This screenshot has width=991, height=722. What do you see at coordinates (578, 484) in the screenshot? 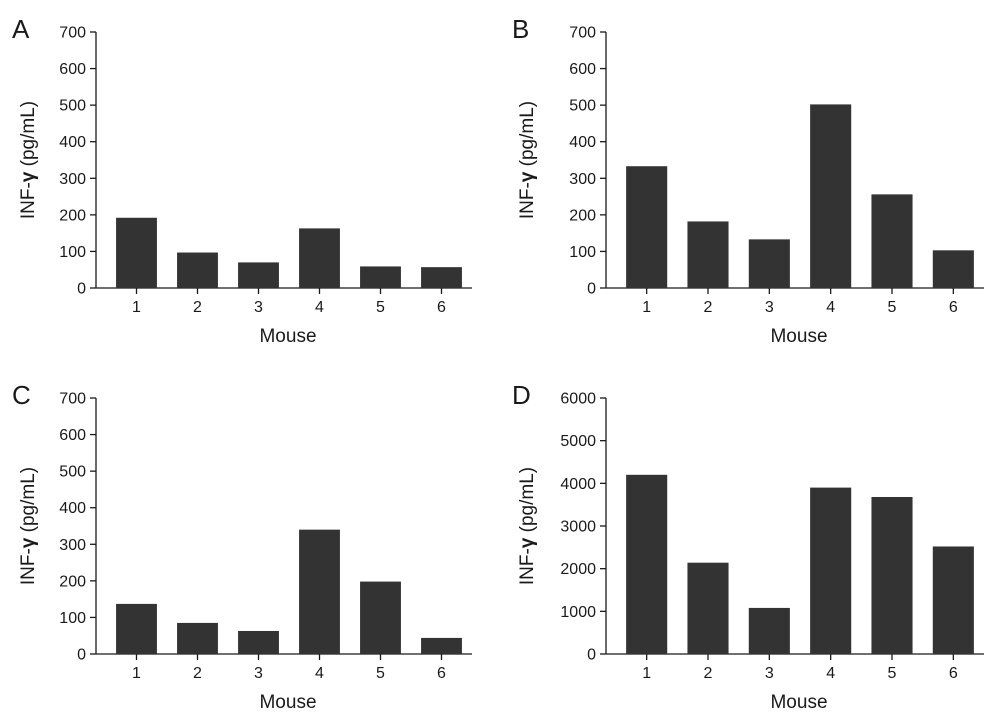
I see `y-tick-label: 4000` at bounding box center [578, 484].